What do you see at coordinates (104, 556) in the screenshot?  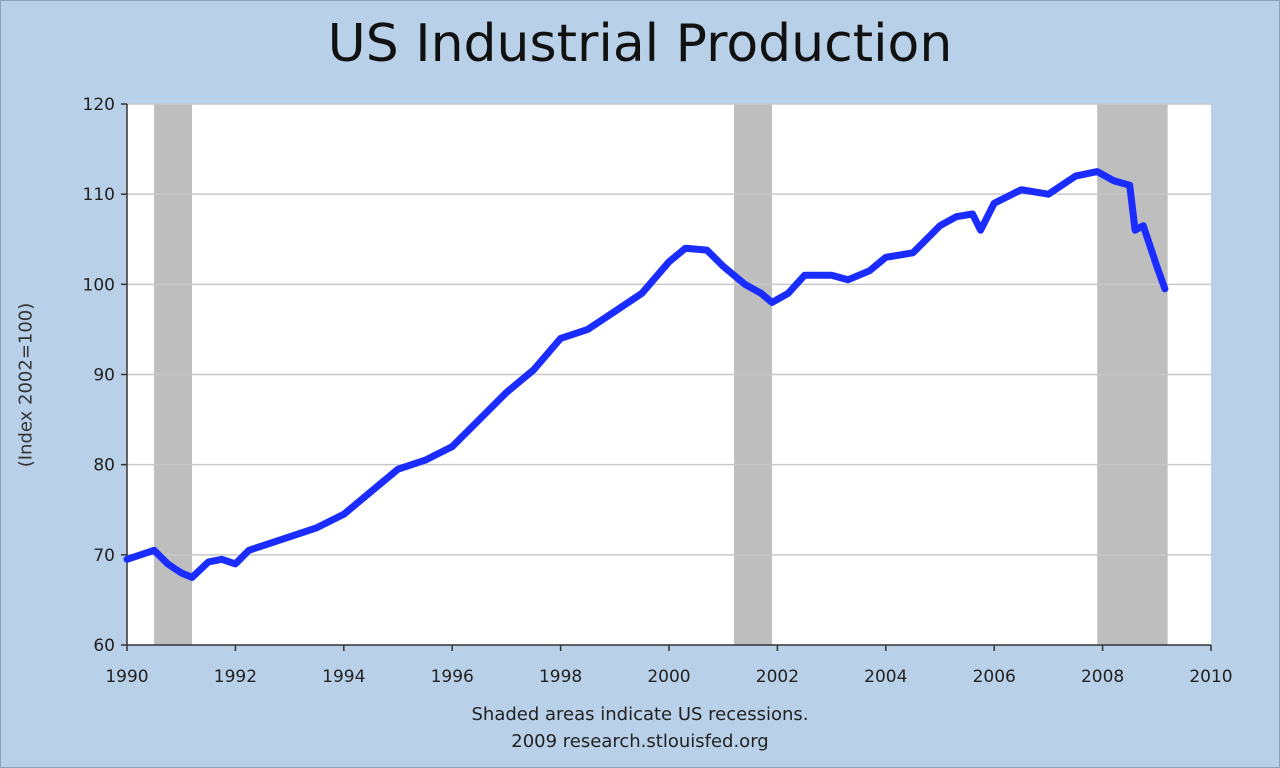 I see `y-tick-label-70: 70` at bounding box center [104, 556].